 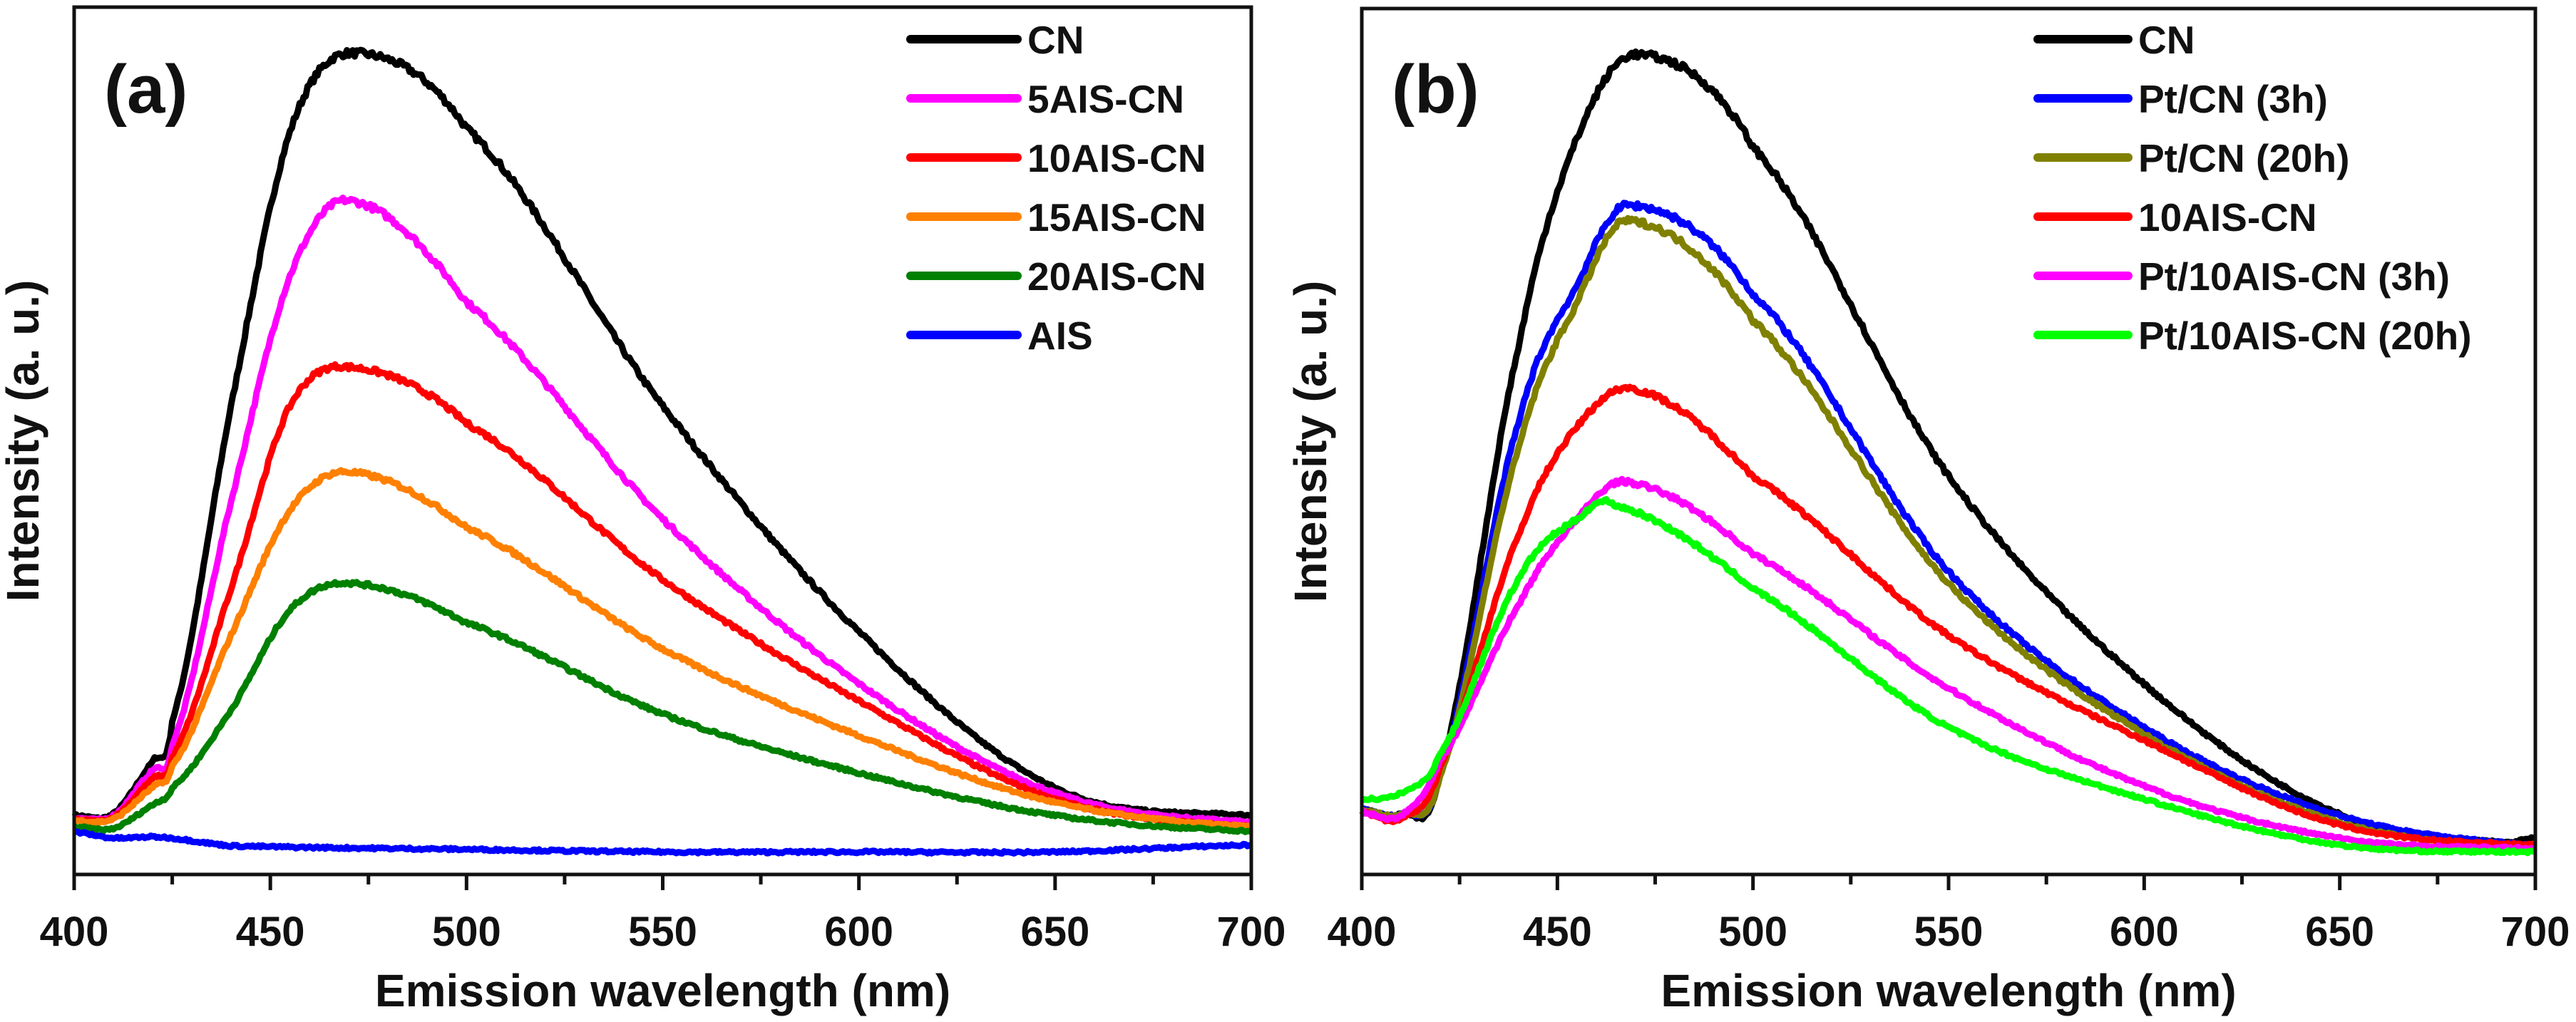 What do you see at coordinates (146, 90) in the screenshot?
I see `panel-label: (a)` at bounding box center [146, 90].